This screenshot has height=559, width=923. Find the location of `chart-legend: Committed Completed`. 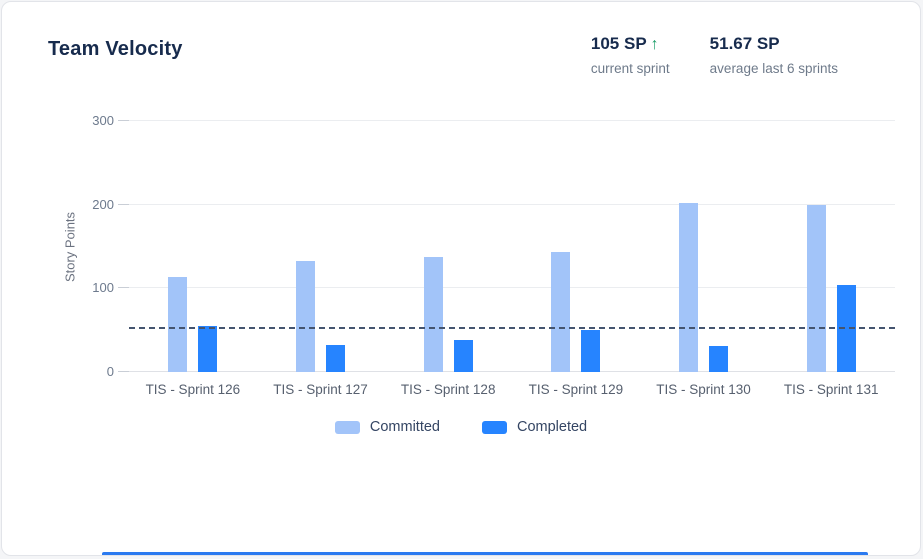

chart-legend: Committed Completed is located at coordinates (461, 427).